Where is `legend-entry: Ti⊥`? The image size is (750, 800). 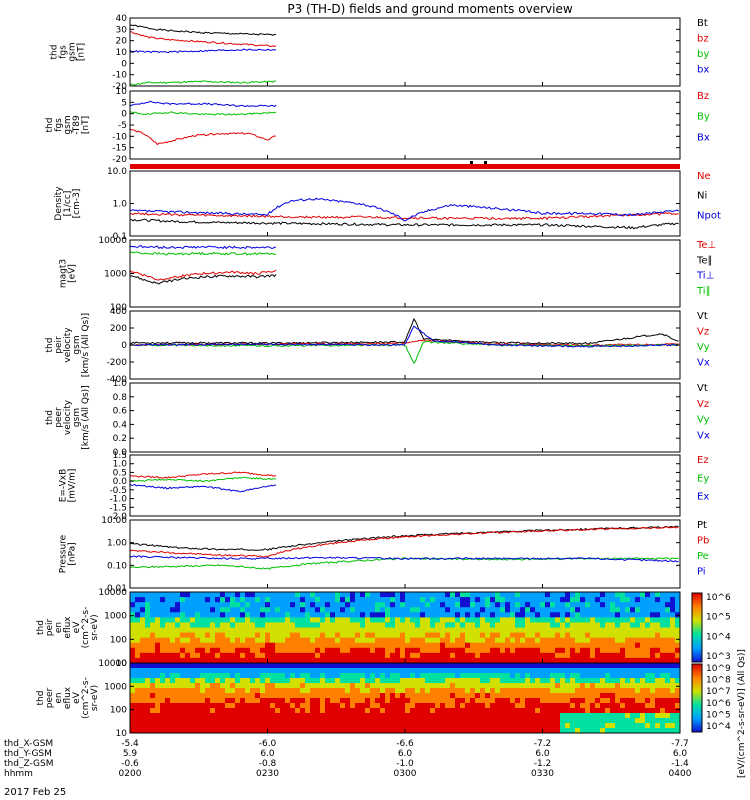 legend-entry: Ti⊥ is located at coordinates (705, 276).